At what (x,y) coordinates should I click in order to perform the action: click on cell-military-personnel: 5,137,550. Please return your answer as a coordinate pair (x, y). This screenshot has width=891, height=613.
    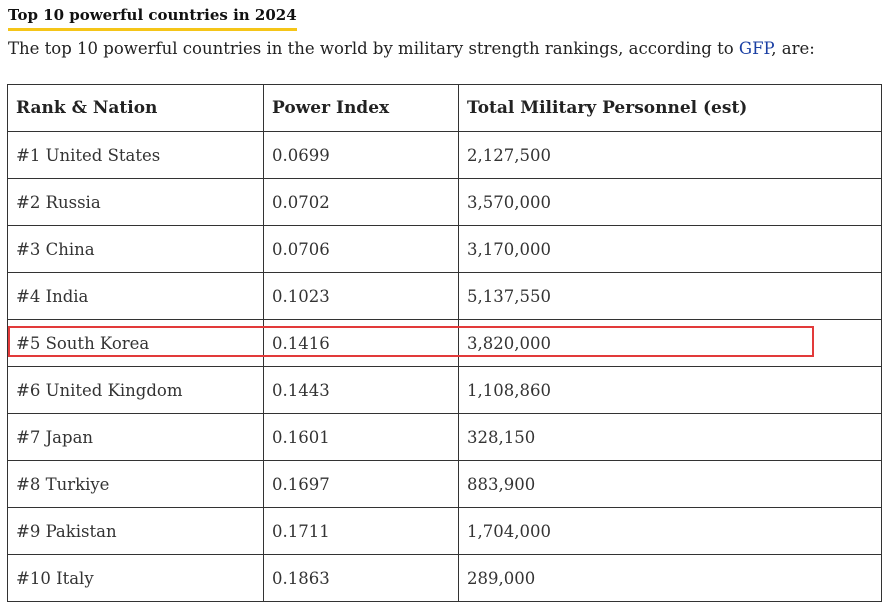
    Looking at the image, I should click on (670, 296).